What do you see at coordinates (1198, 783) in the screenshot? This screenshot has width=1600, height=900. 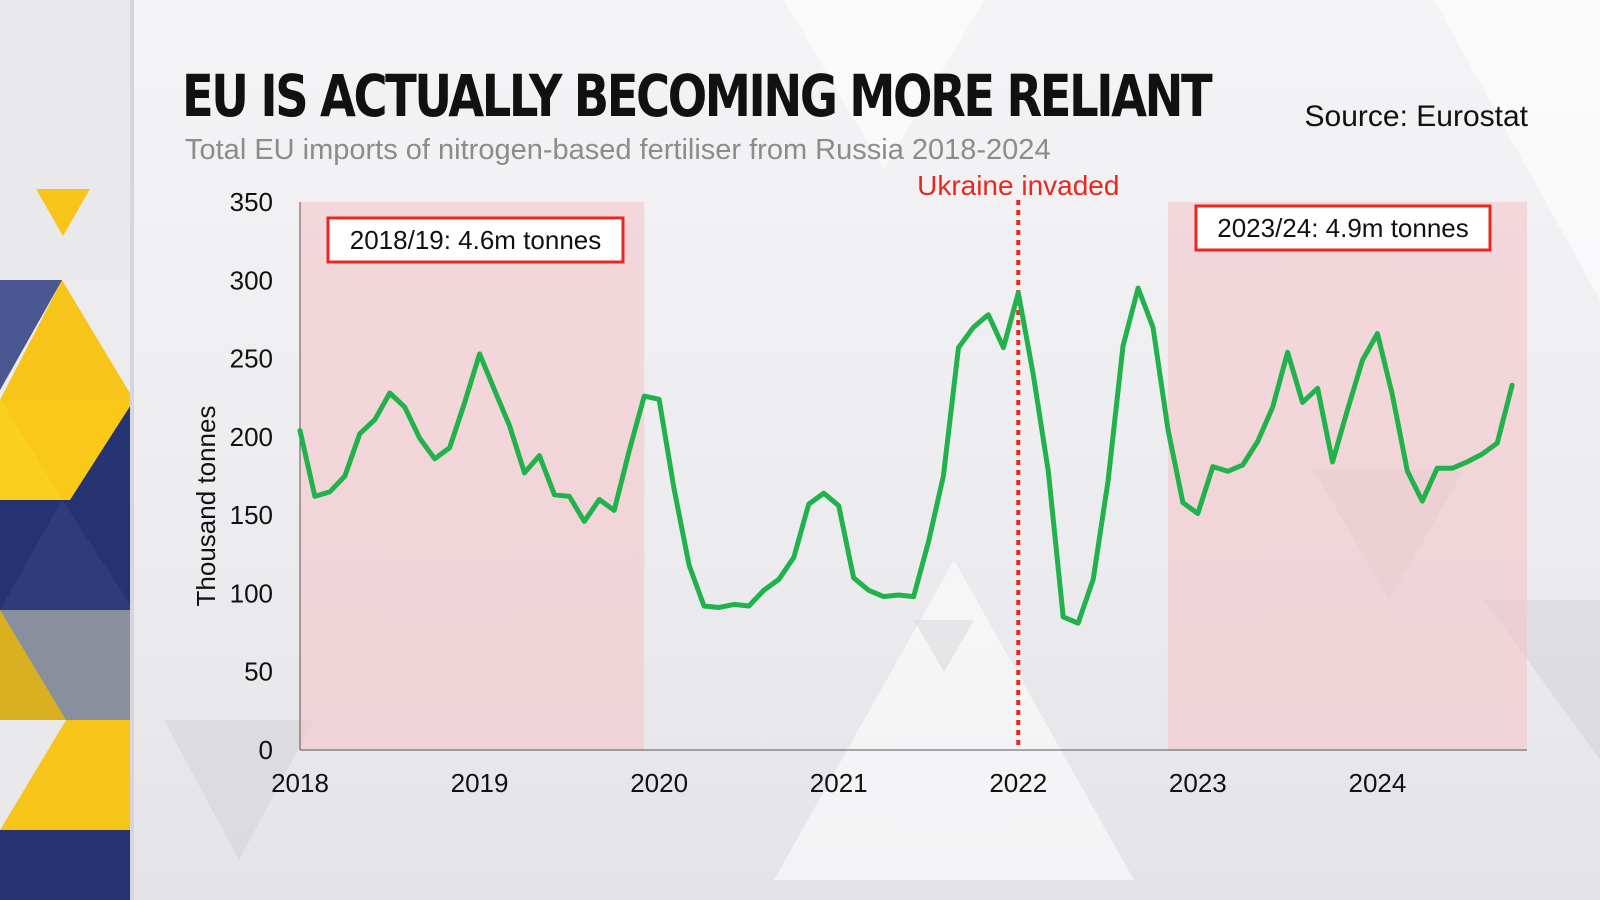 I see `x-tick-label: 2023` at bounding box center [1198, 783].